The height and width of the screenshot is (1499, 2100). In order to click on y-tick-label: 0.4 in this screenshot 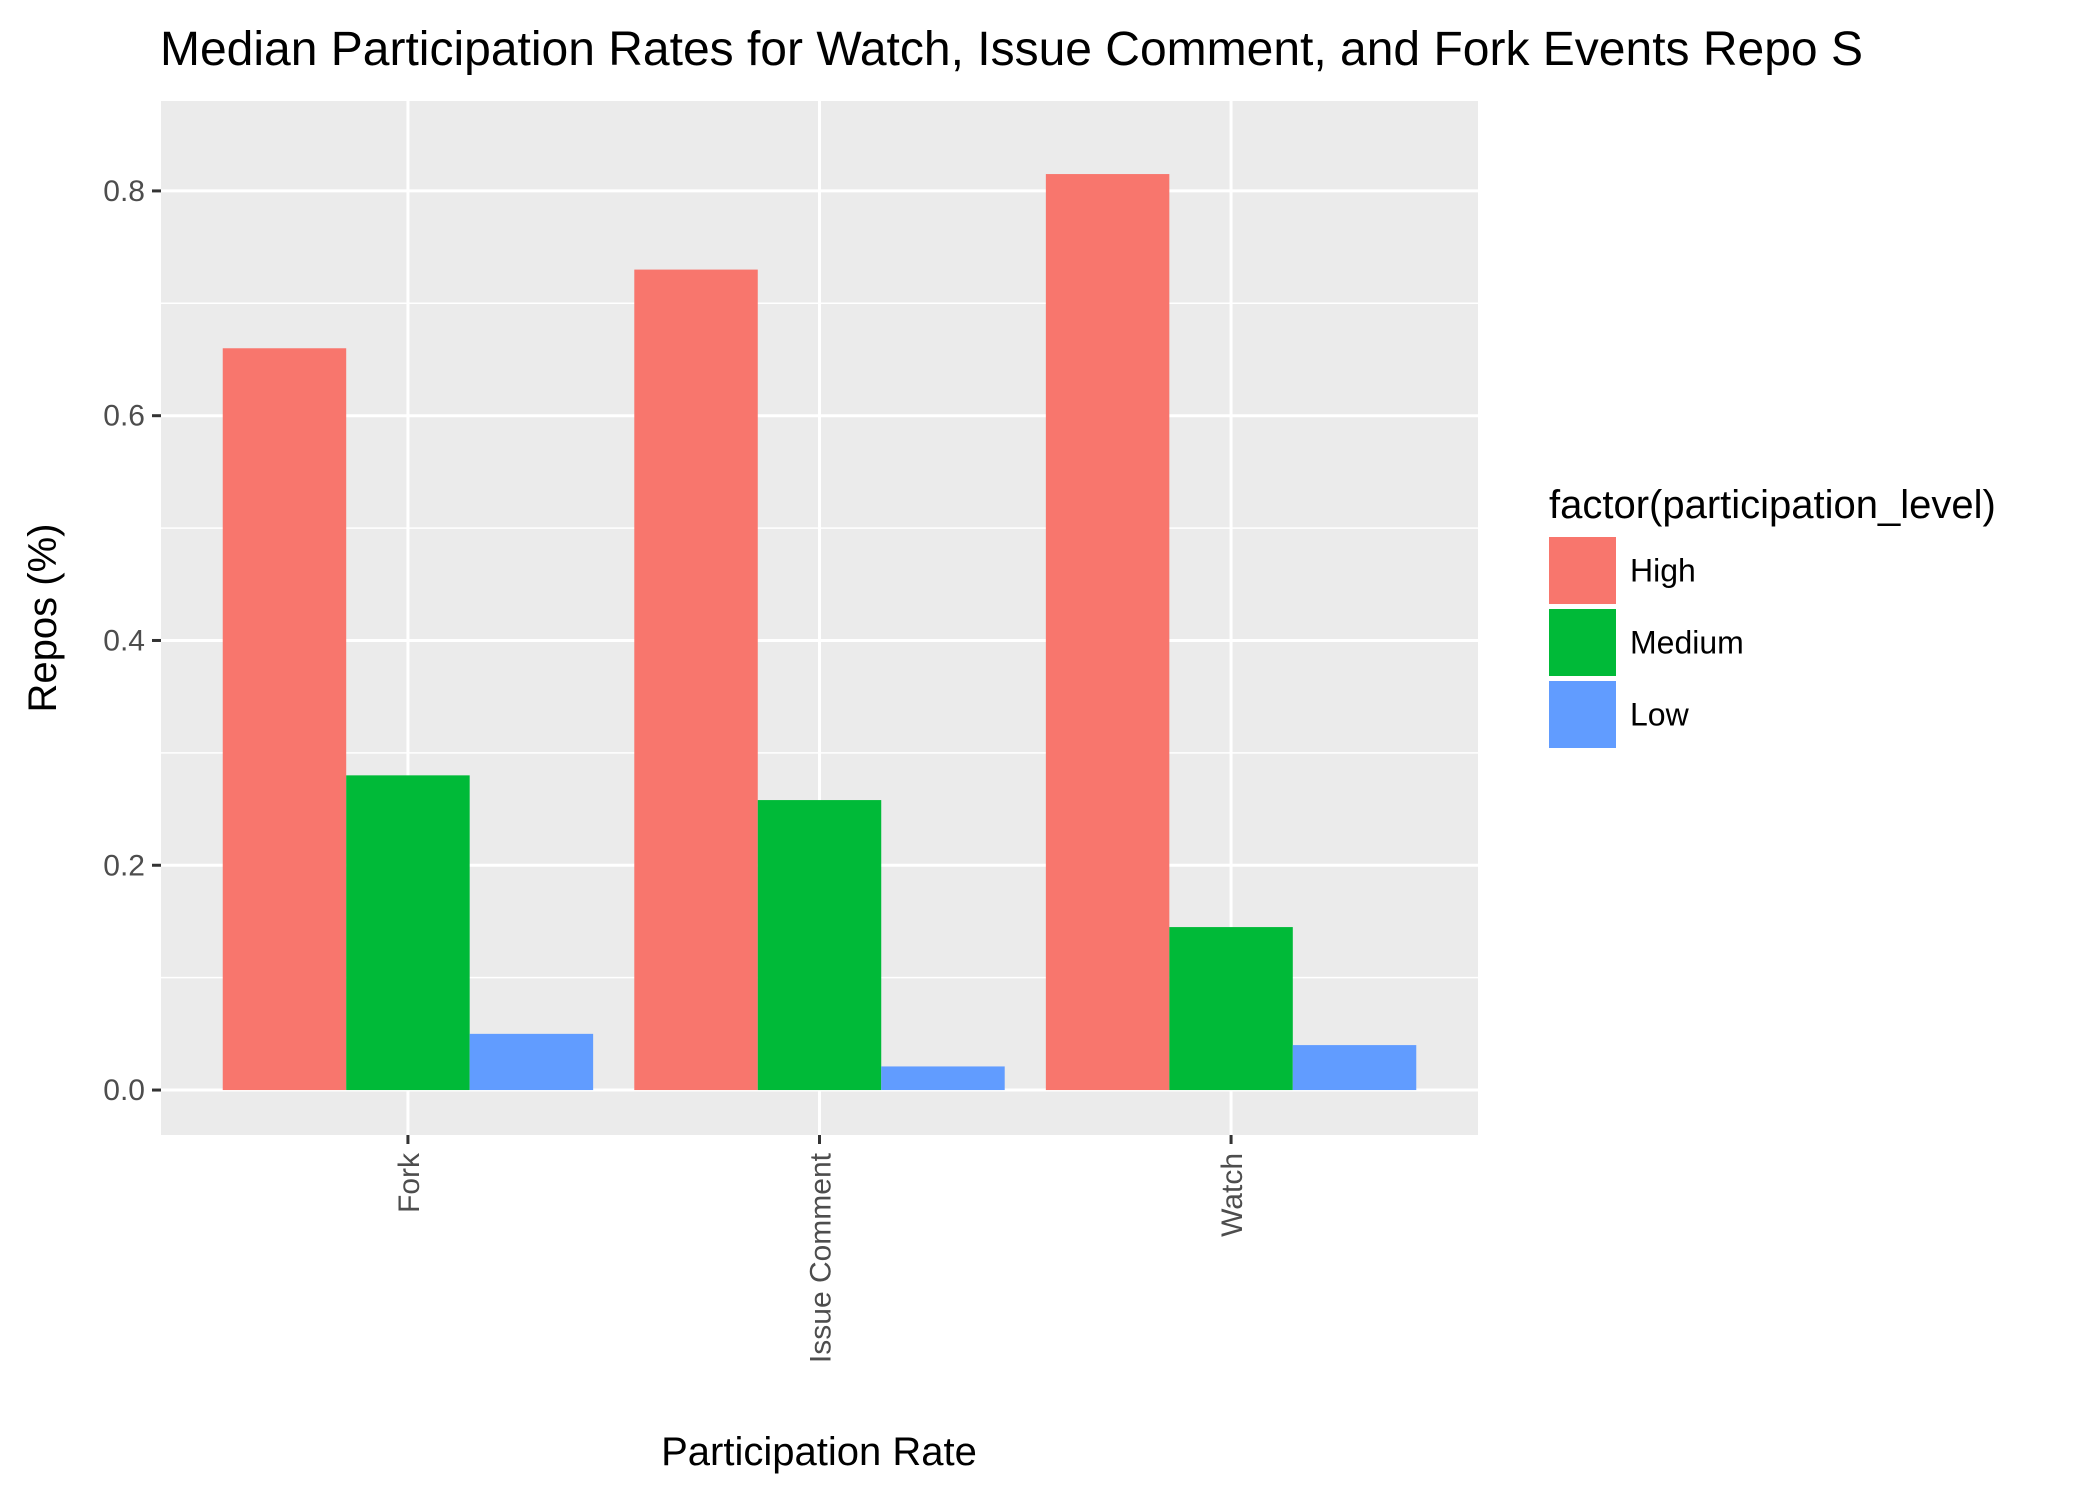, I will do `click(124, 640)`.